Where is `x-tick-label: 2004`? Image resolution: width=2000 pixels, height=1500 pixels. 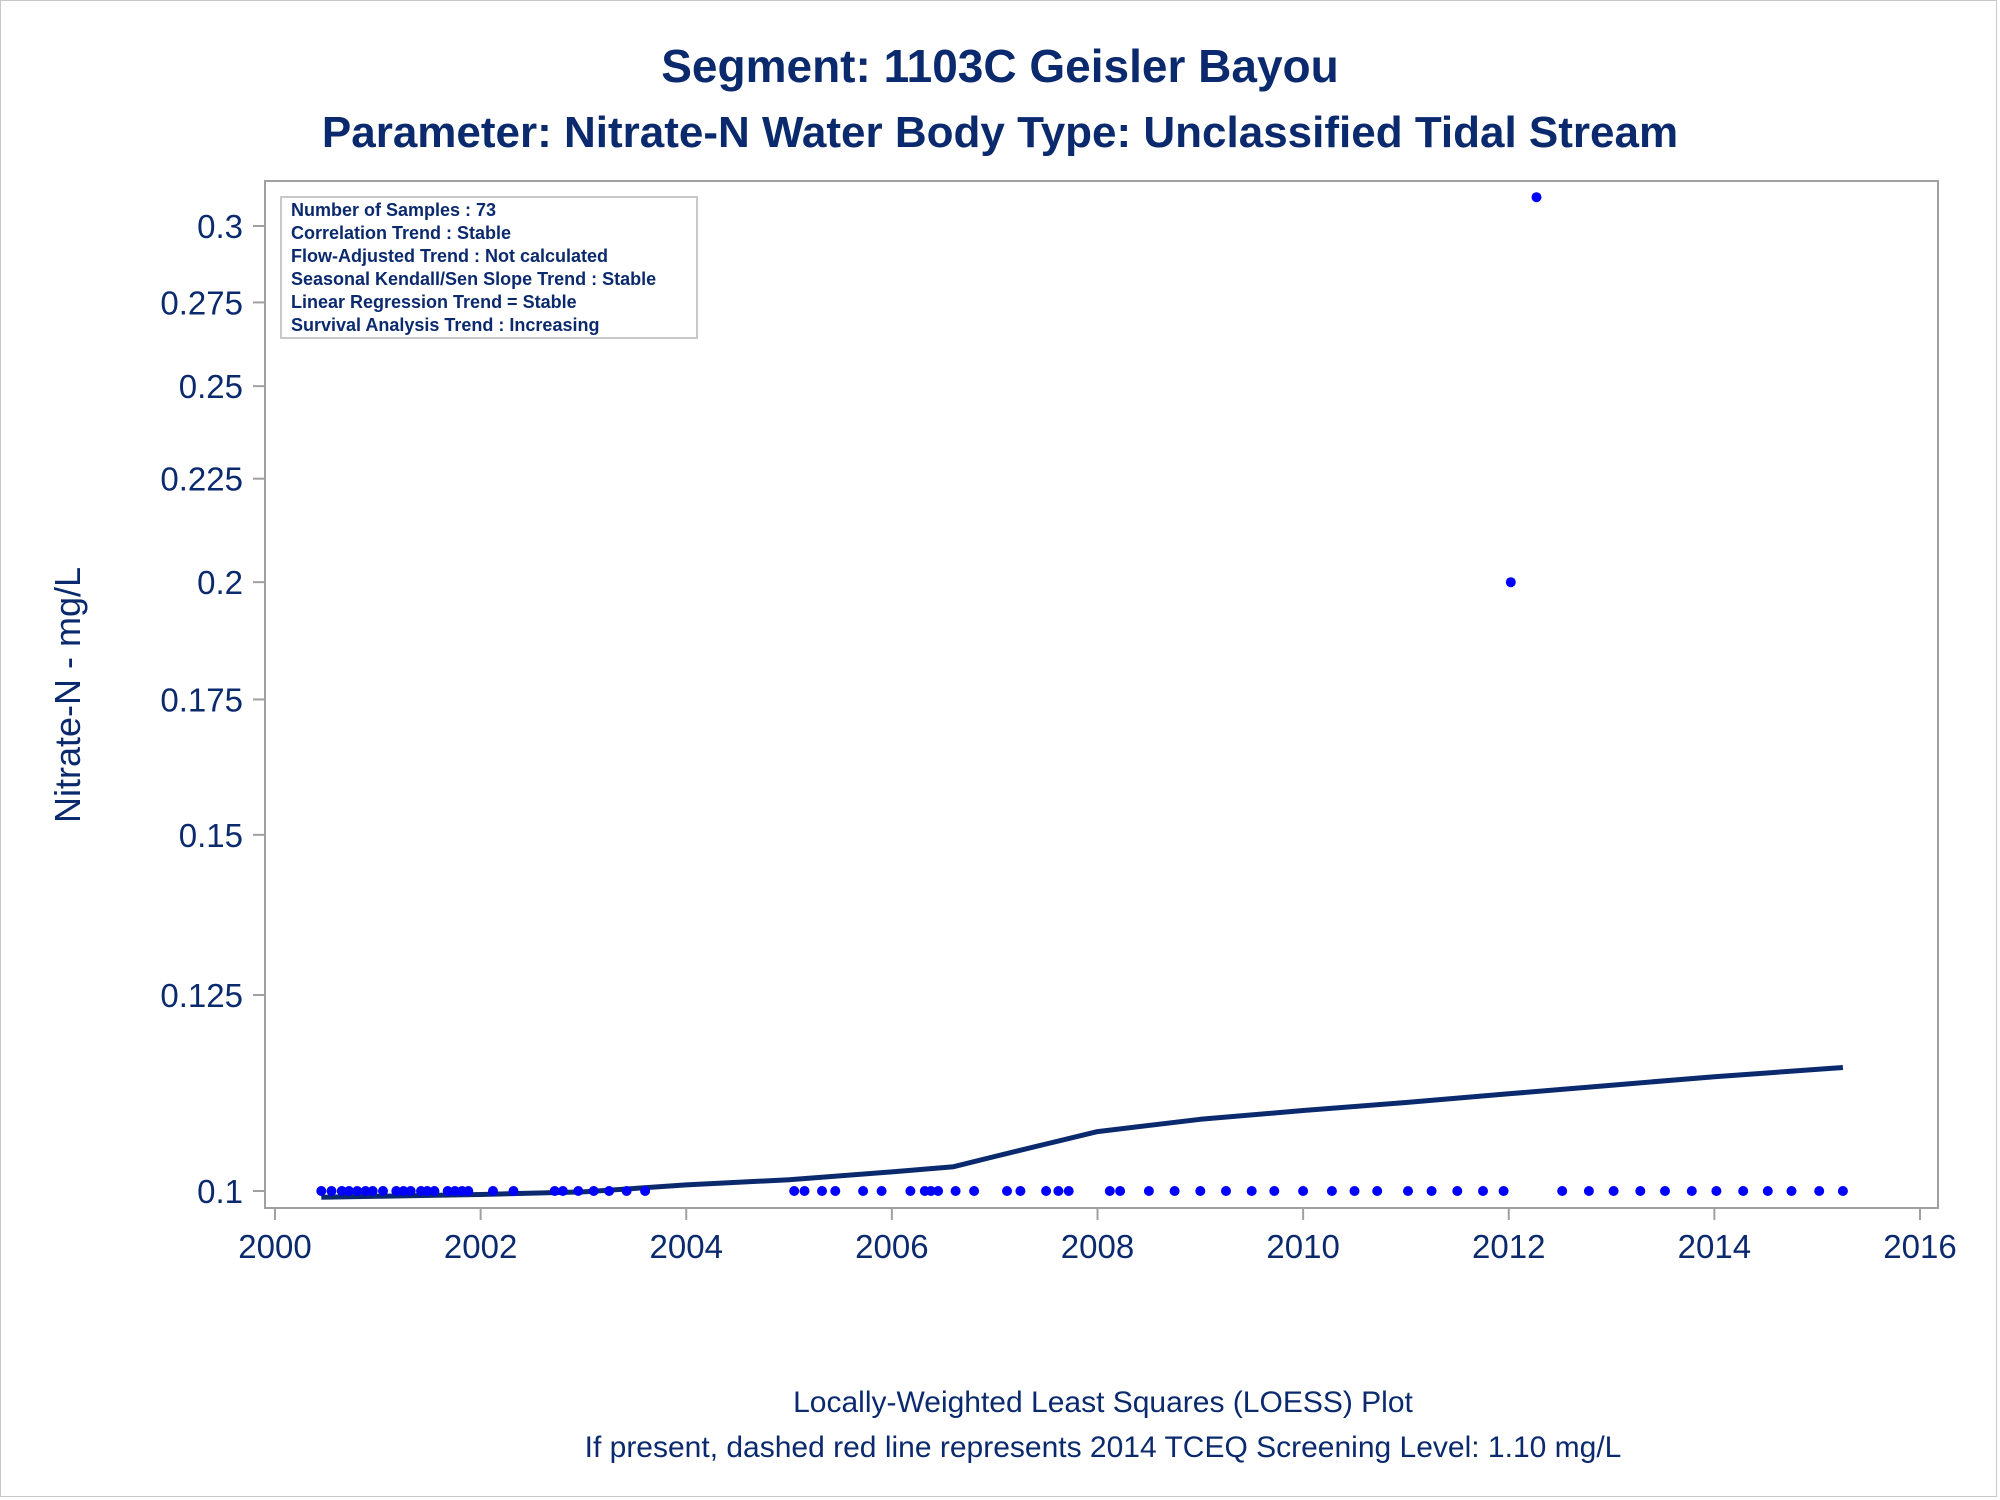 x-tick-label: 2004 is located at coordinates (686, 1246).